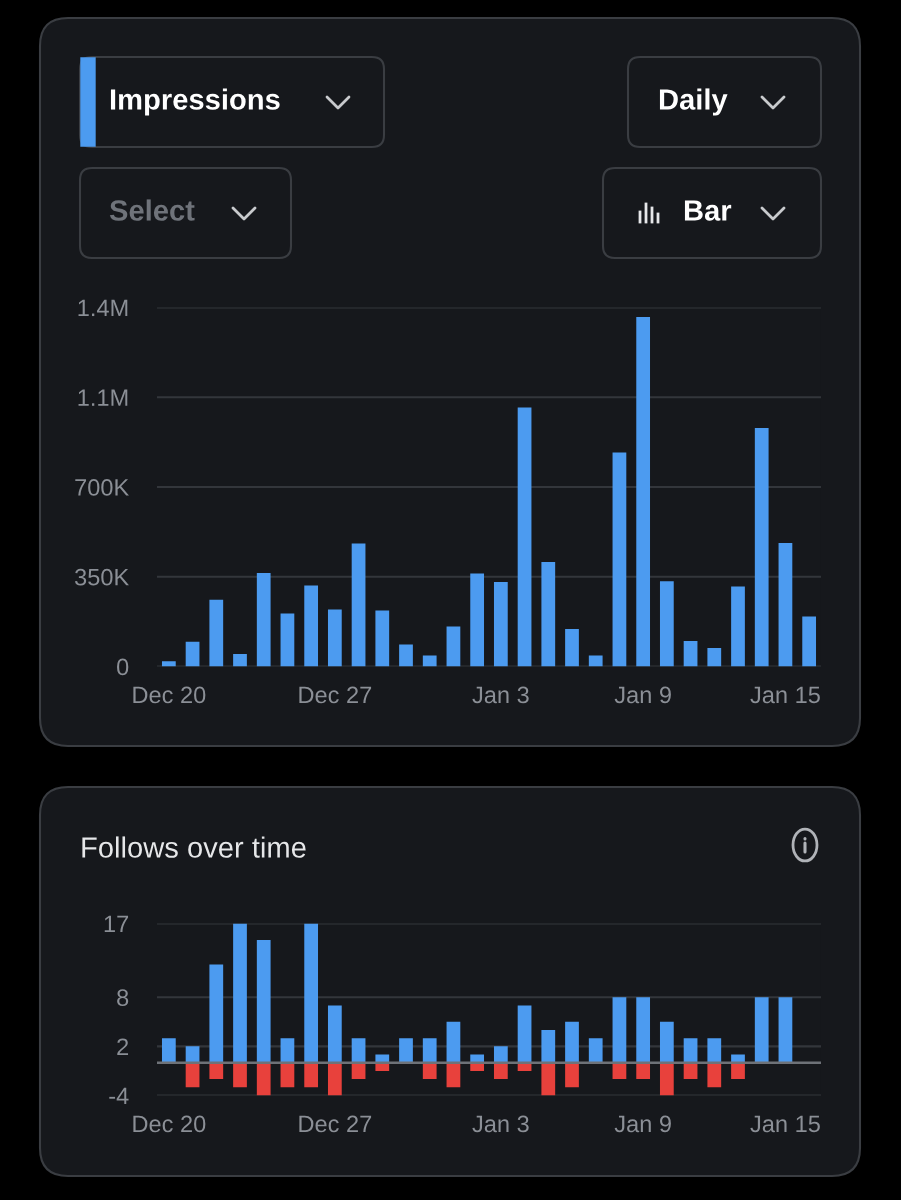 The height and width of the screenshot is (1200, 901). I want to click on y-tick-label: 1.4M, so click(103, 308).